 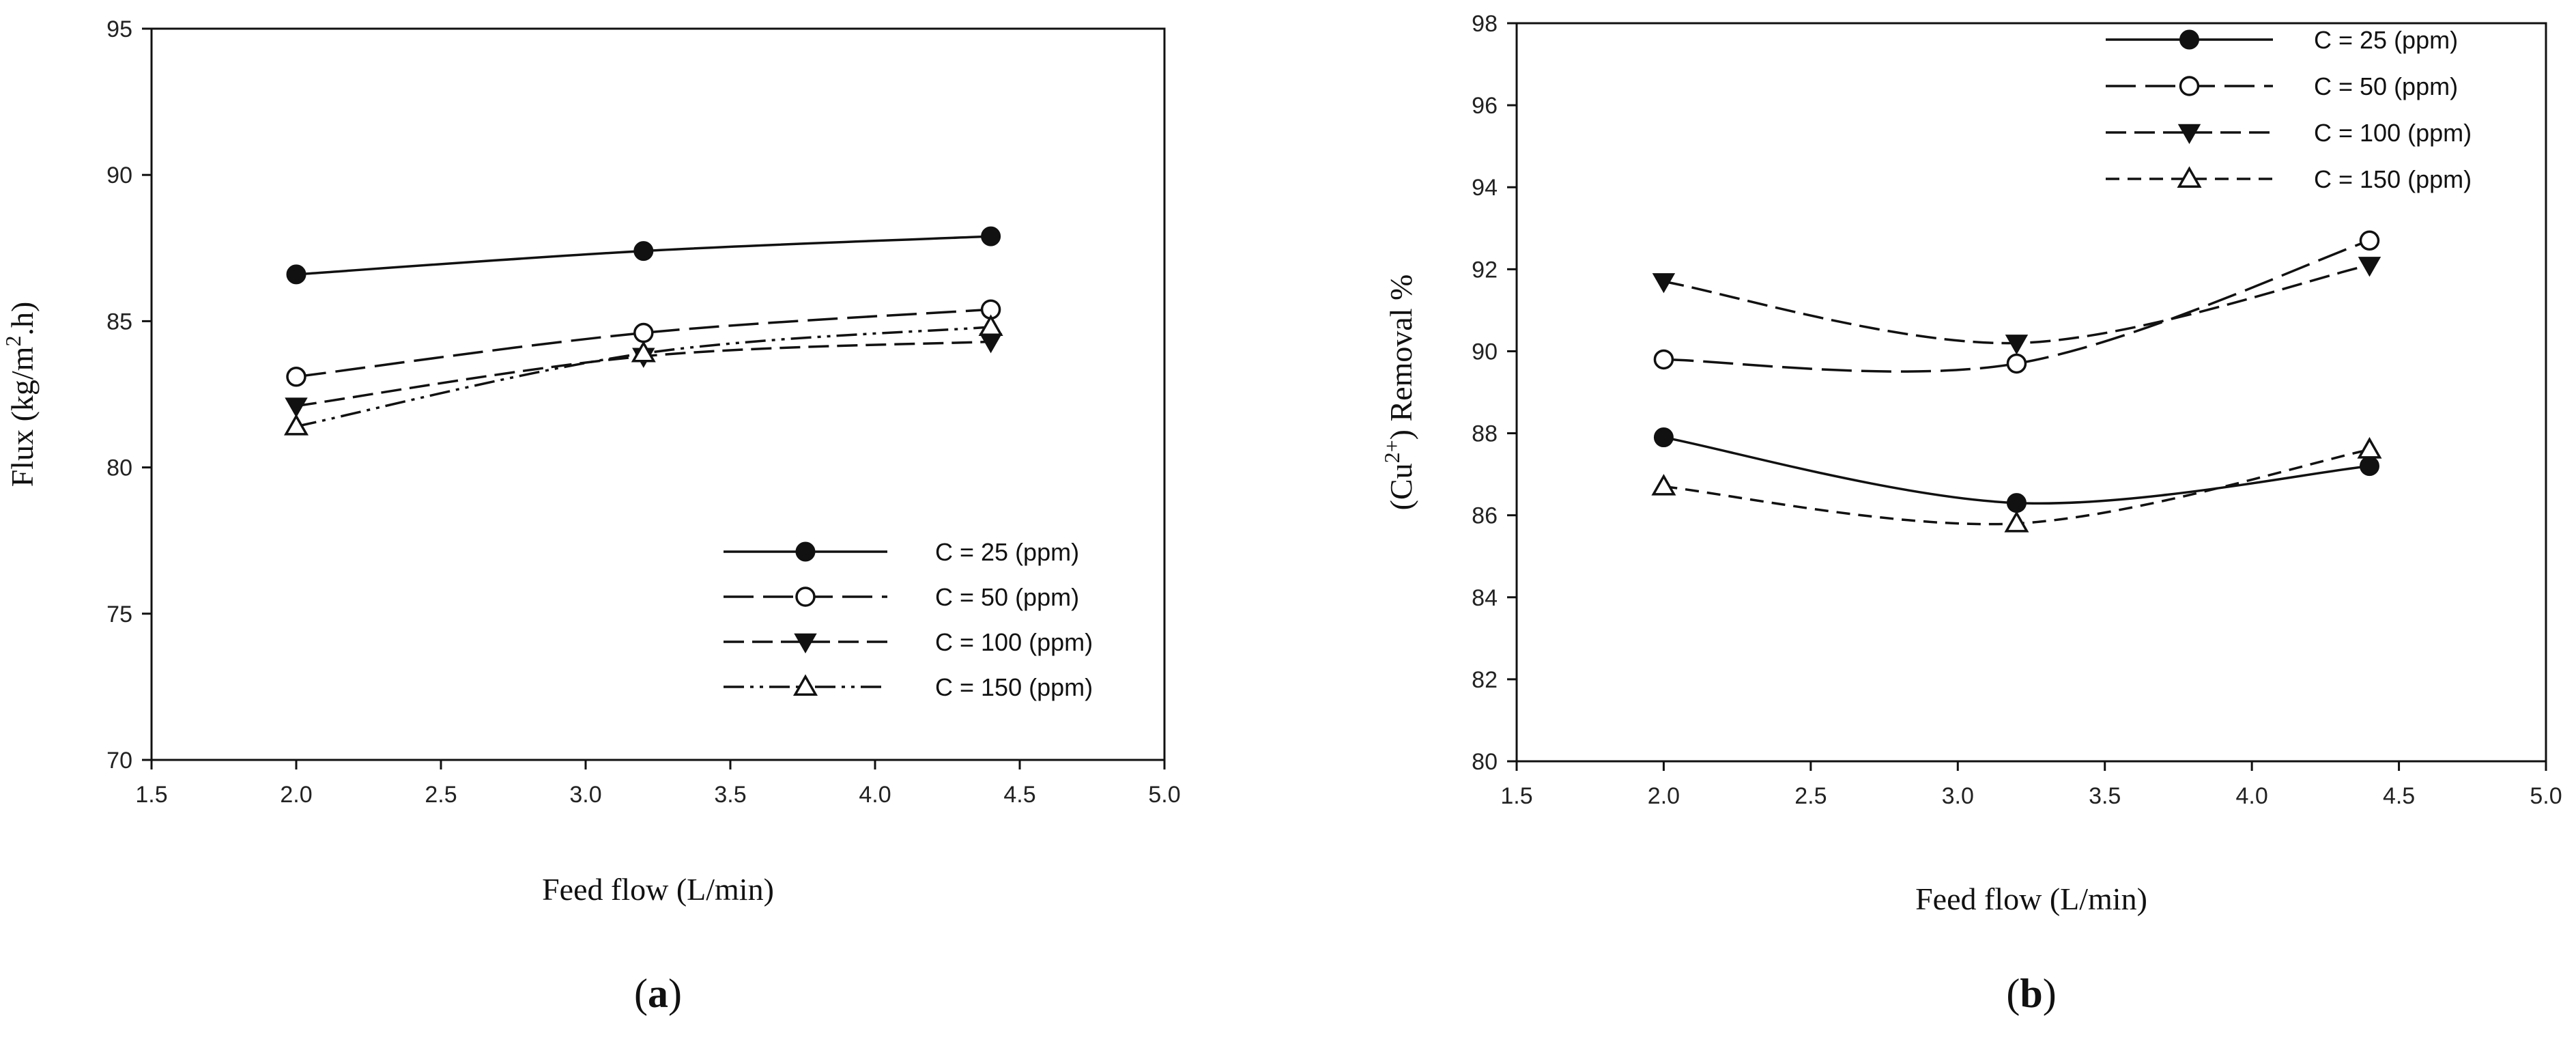 I want to click on x-tick-label-b: 4.0, so click(x=2252, y=796).